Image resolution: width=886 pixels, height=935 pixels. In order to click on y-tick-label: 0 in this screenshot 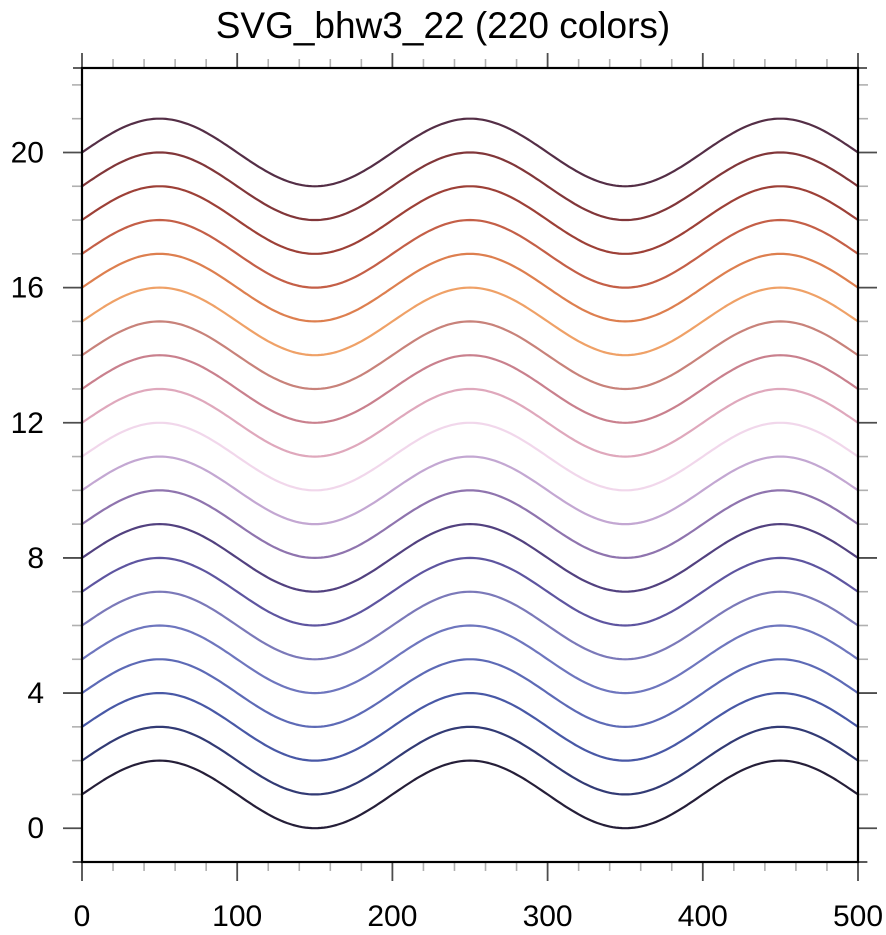, I will do `click(35, 828)`.